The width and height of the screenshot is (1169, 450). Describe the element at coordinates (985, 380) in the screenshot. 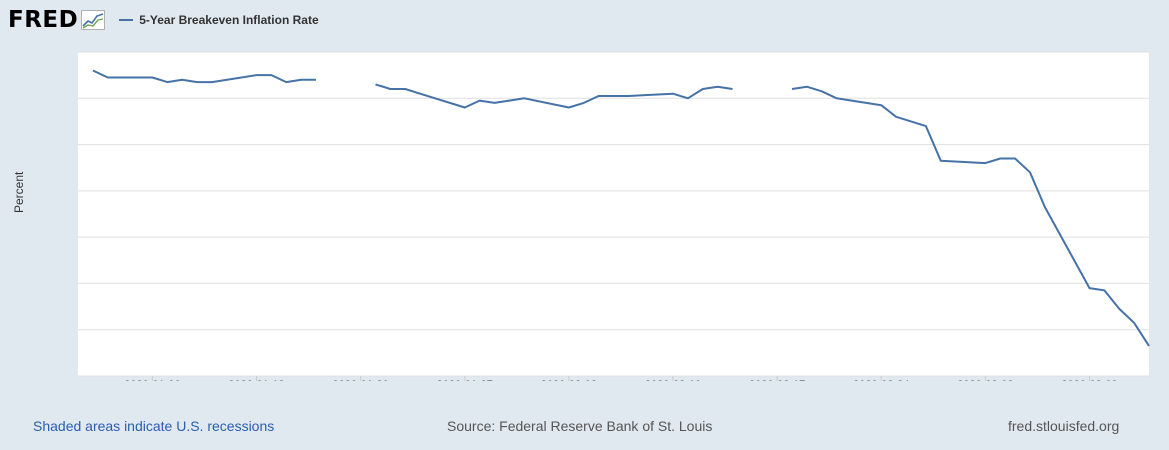

I see `x-tick-label: 2020-03-02` at that location.